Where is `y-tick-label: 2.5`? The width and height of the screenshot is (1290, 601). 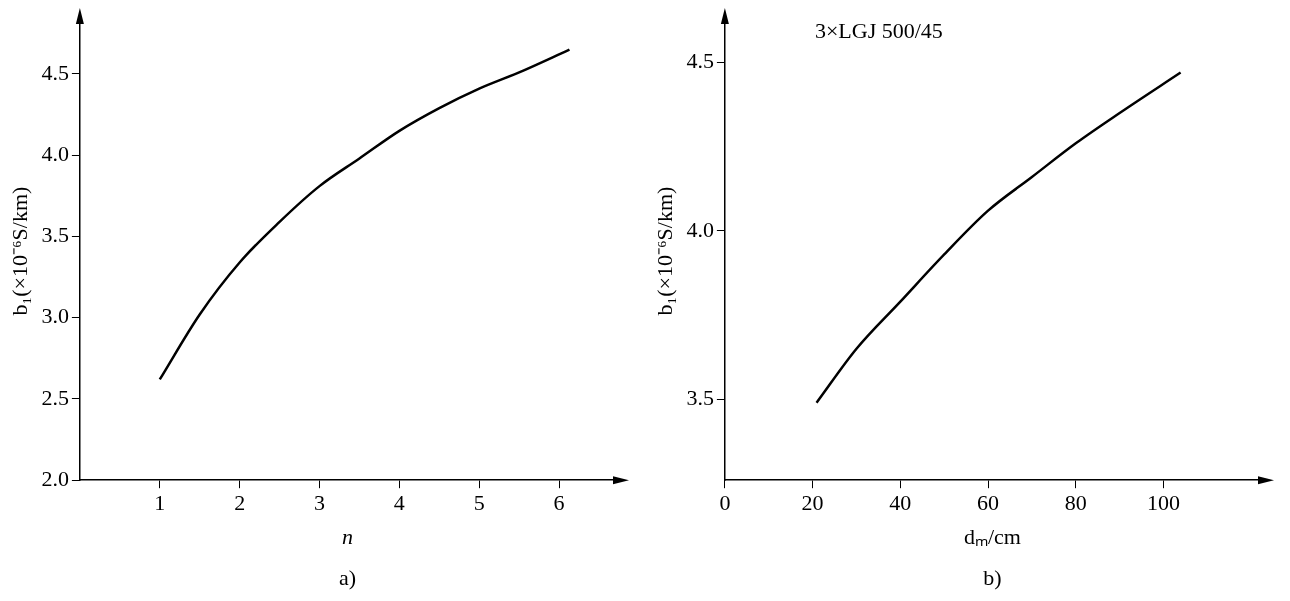
y-tick-label: 2.5 is located at coordinates (55, 397).